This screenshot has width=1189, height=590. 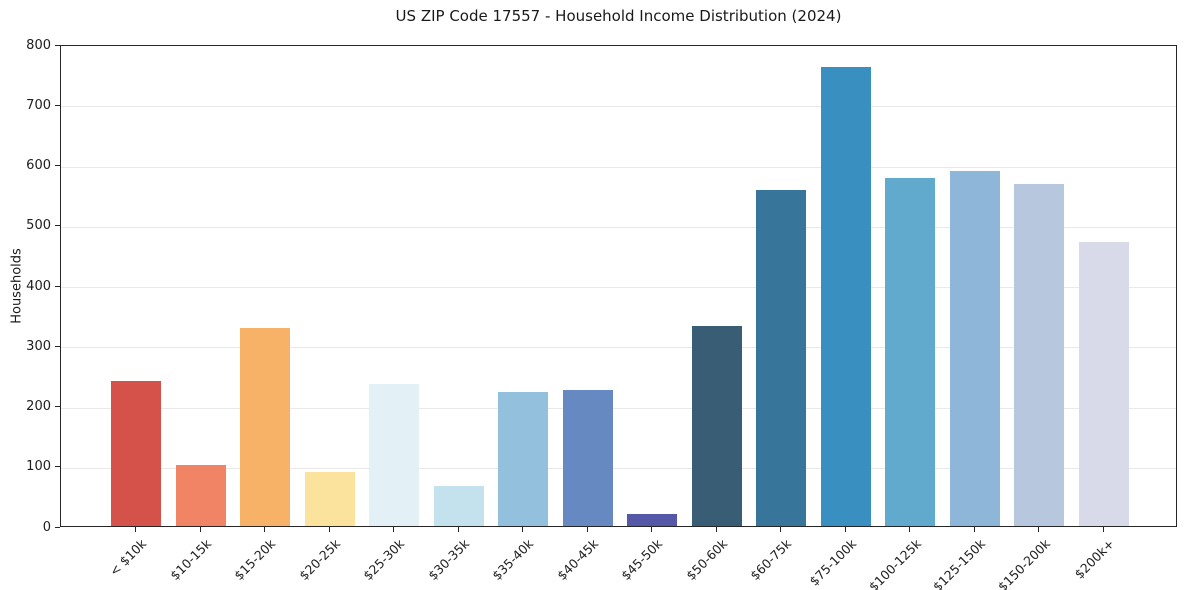 I want to click on y-tick-label-200: 200, so click(x=38, y=406).